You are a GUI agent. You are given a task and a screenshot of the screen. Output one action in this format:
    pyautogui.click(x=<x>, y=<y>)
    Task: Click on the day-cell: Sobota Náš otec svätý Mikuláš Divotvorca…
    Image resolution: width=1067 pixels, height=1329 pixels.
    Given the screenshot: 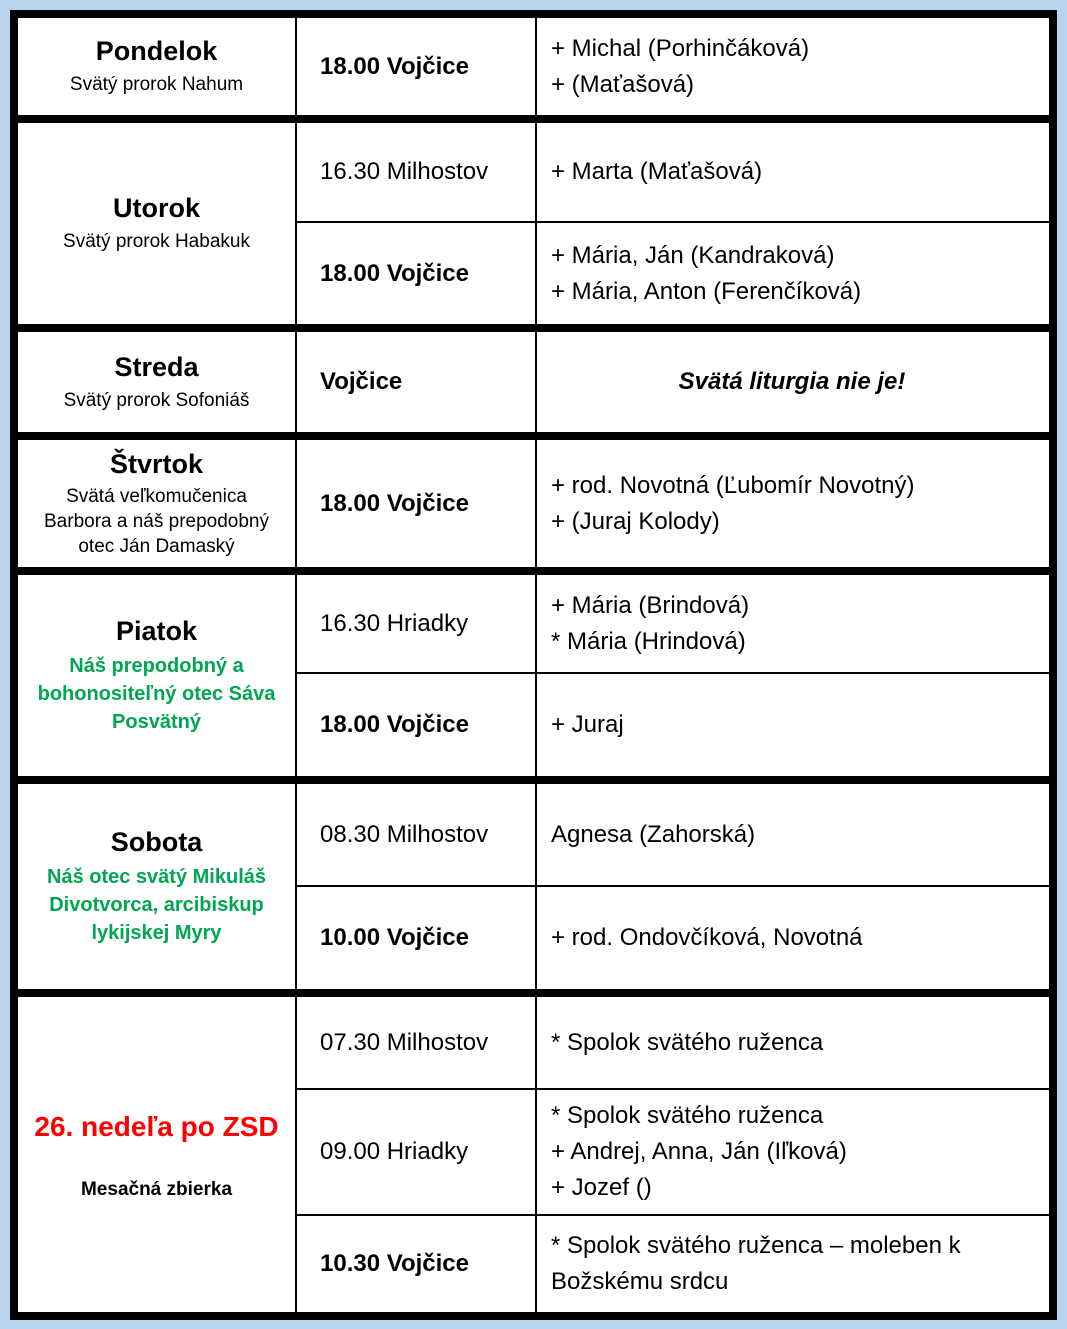 What is the action you would take?
    pyautogui.click(x=157, y=886)
    